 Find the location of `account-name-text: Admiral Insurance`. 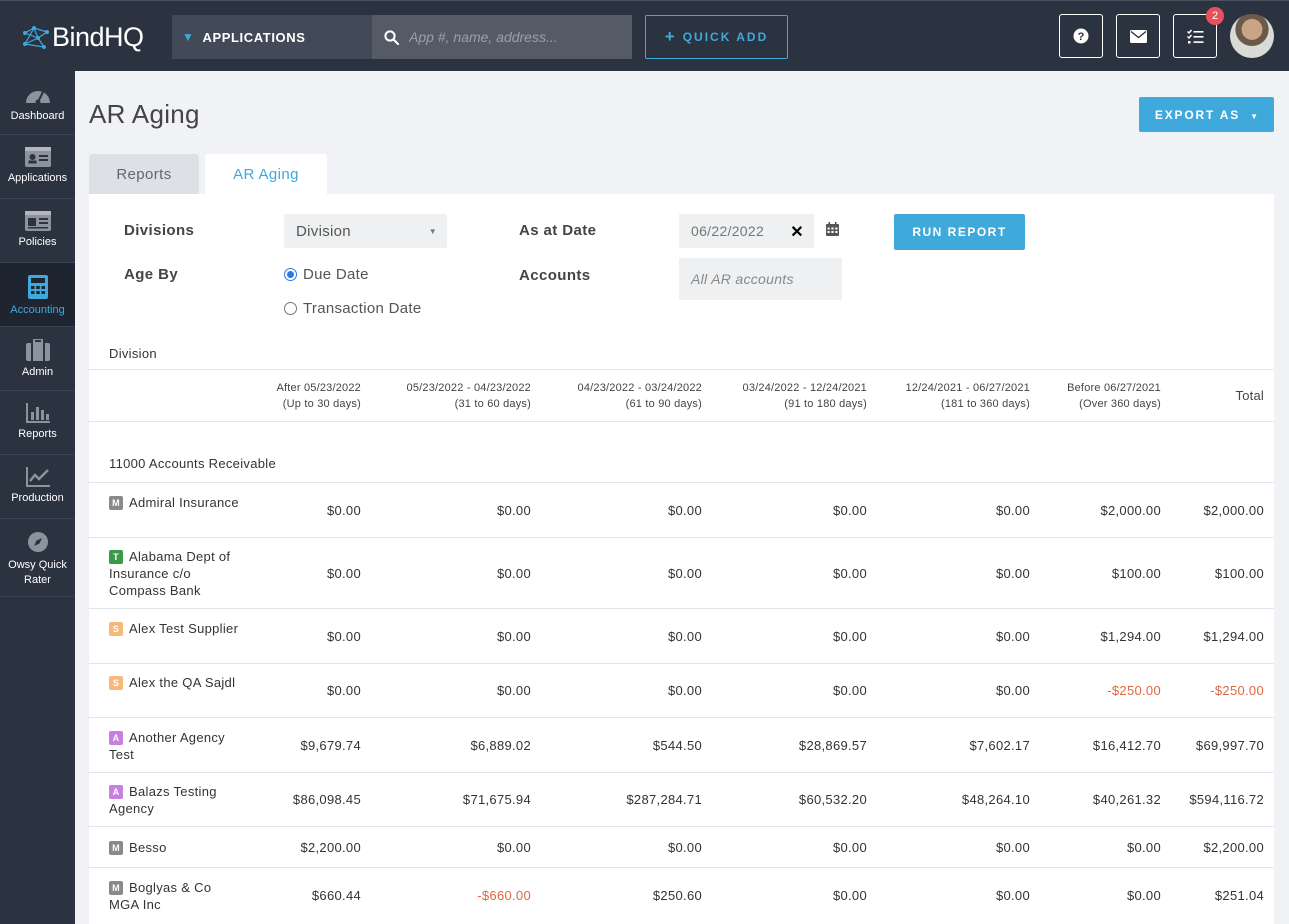

account-name-text: Admiral Insurance is located at coordinates (184, 502).